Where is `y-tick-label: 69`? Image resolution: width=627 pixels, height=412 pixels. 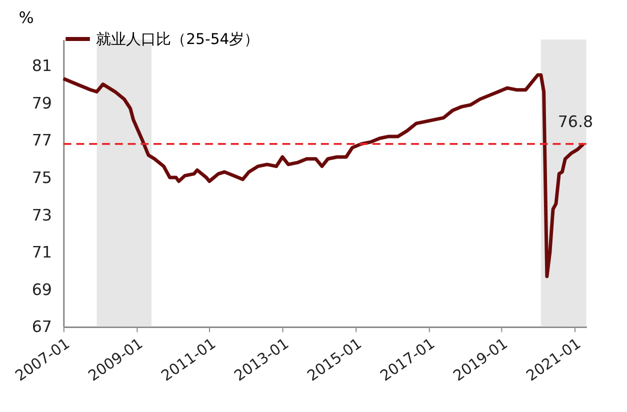 y-tick-label: 69 is located at coordinates (42, 289).